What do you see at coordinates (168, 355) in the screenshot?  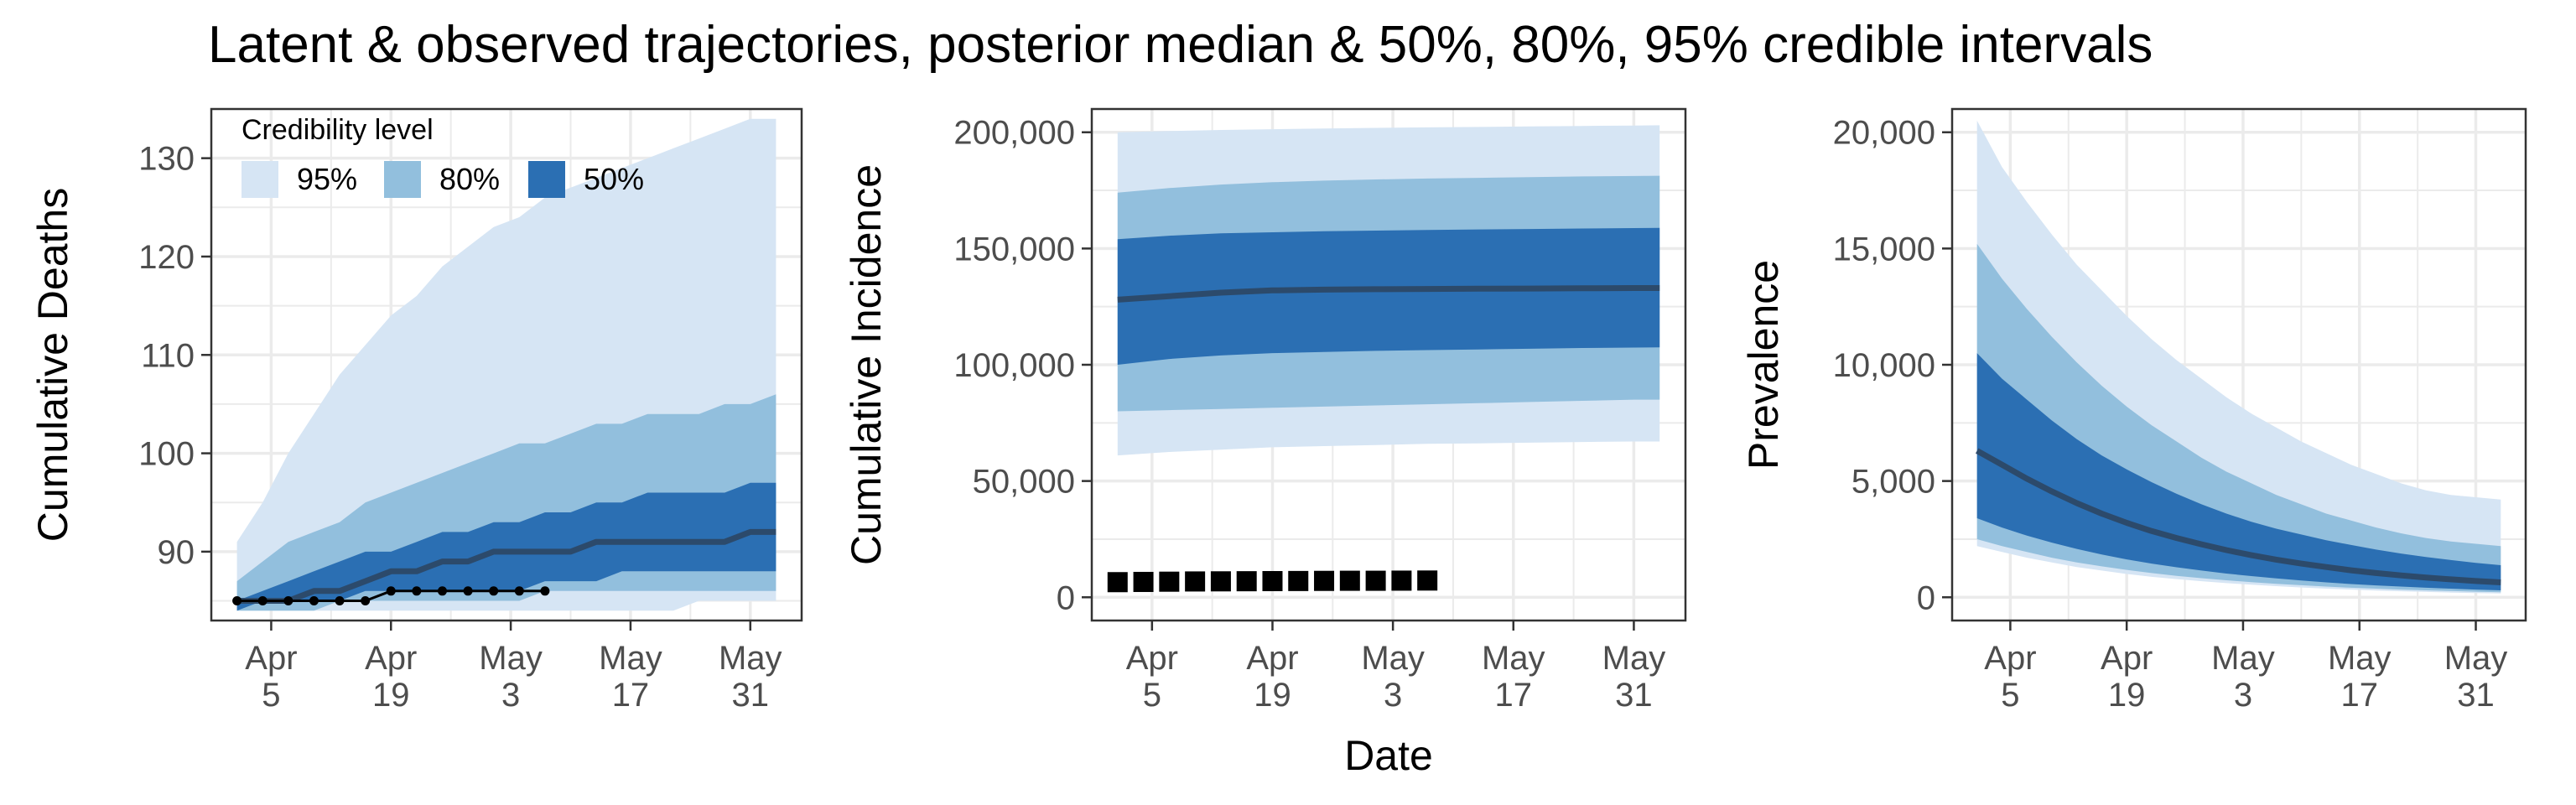 I see `y-tick-label: 110` at bounding box center [168, 355].